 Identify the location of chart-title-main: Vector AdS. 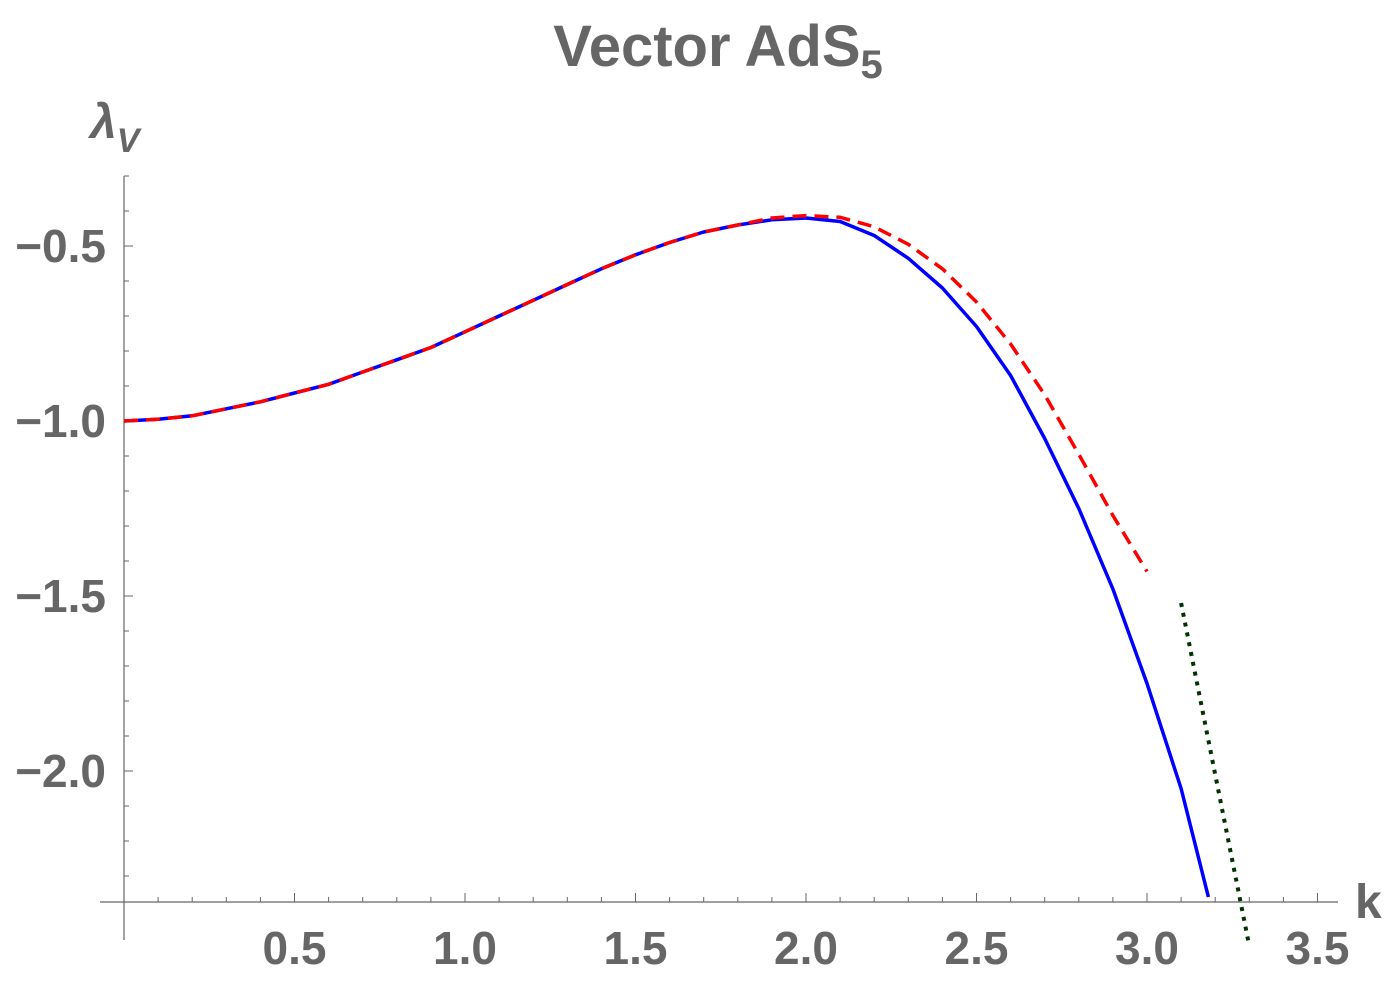
(706, 46).